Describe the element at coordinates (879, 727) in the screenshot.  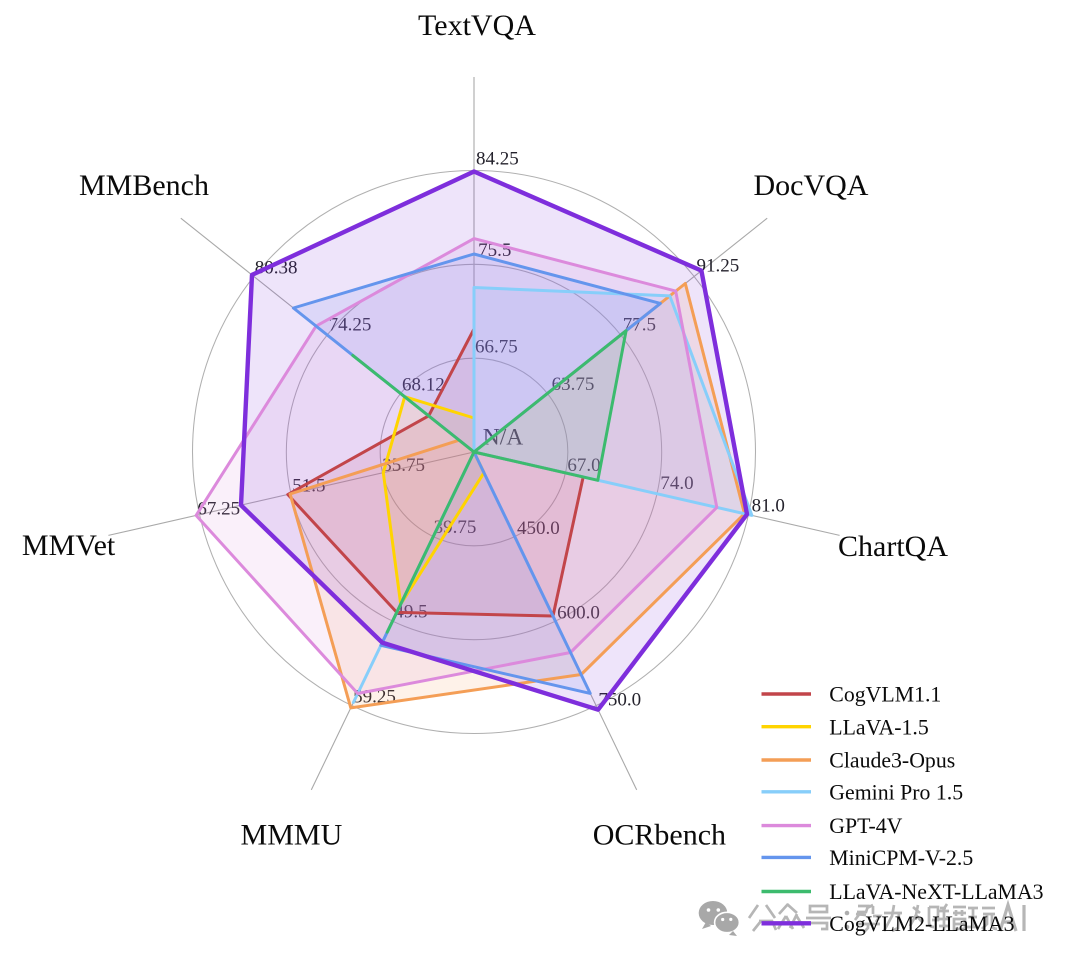
I see `svg-text: LLaVA-1.5` at that location.